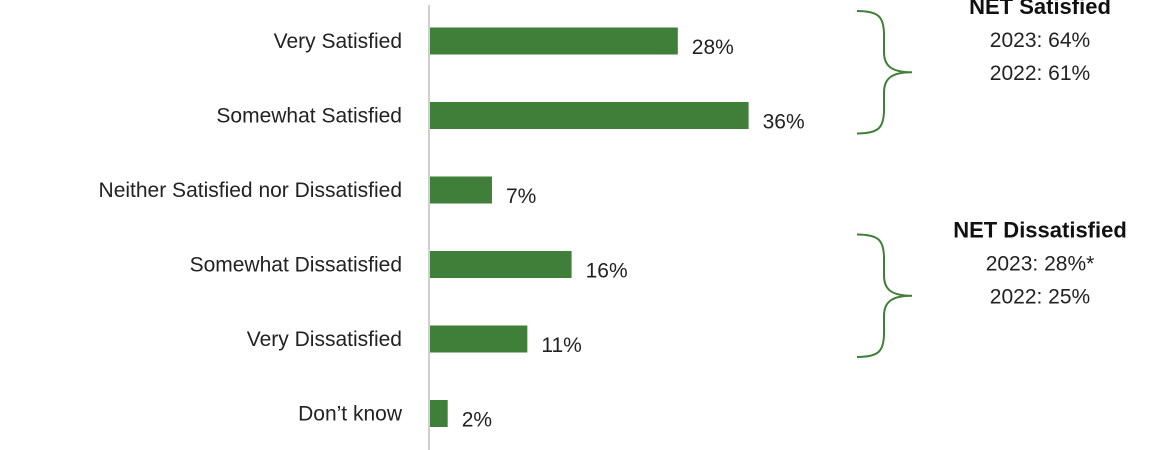  I want to click on category-label-5: Don’t know, so click(350, 414).